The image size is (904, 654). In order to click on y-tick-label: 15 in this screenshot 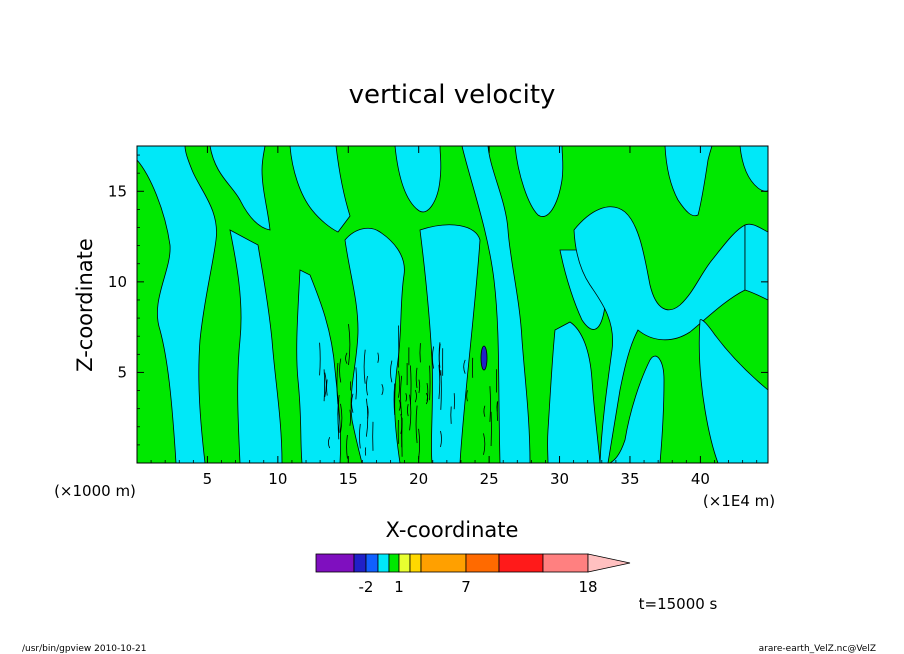, I will do `click(117, 191)`.